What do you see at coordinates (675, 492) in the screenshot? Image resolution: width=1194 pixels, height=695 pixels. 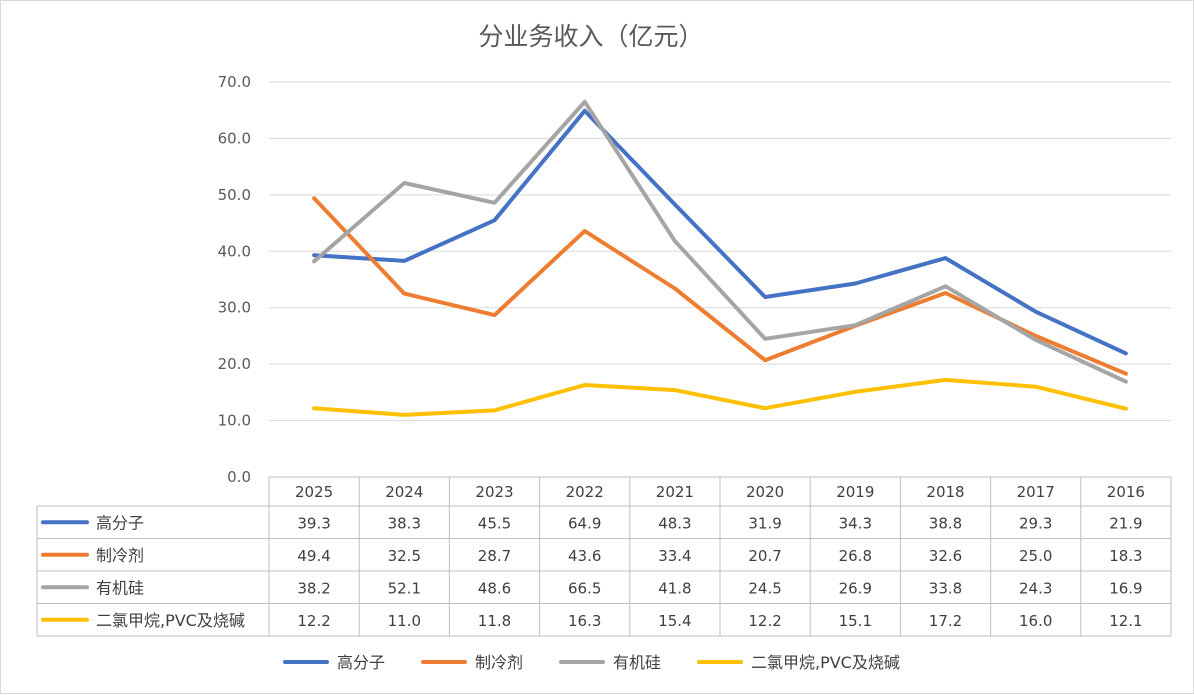 I see `x-category-label: 2021` at bounding box center [675, 492].